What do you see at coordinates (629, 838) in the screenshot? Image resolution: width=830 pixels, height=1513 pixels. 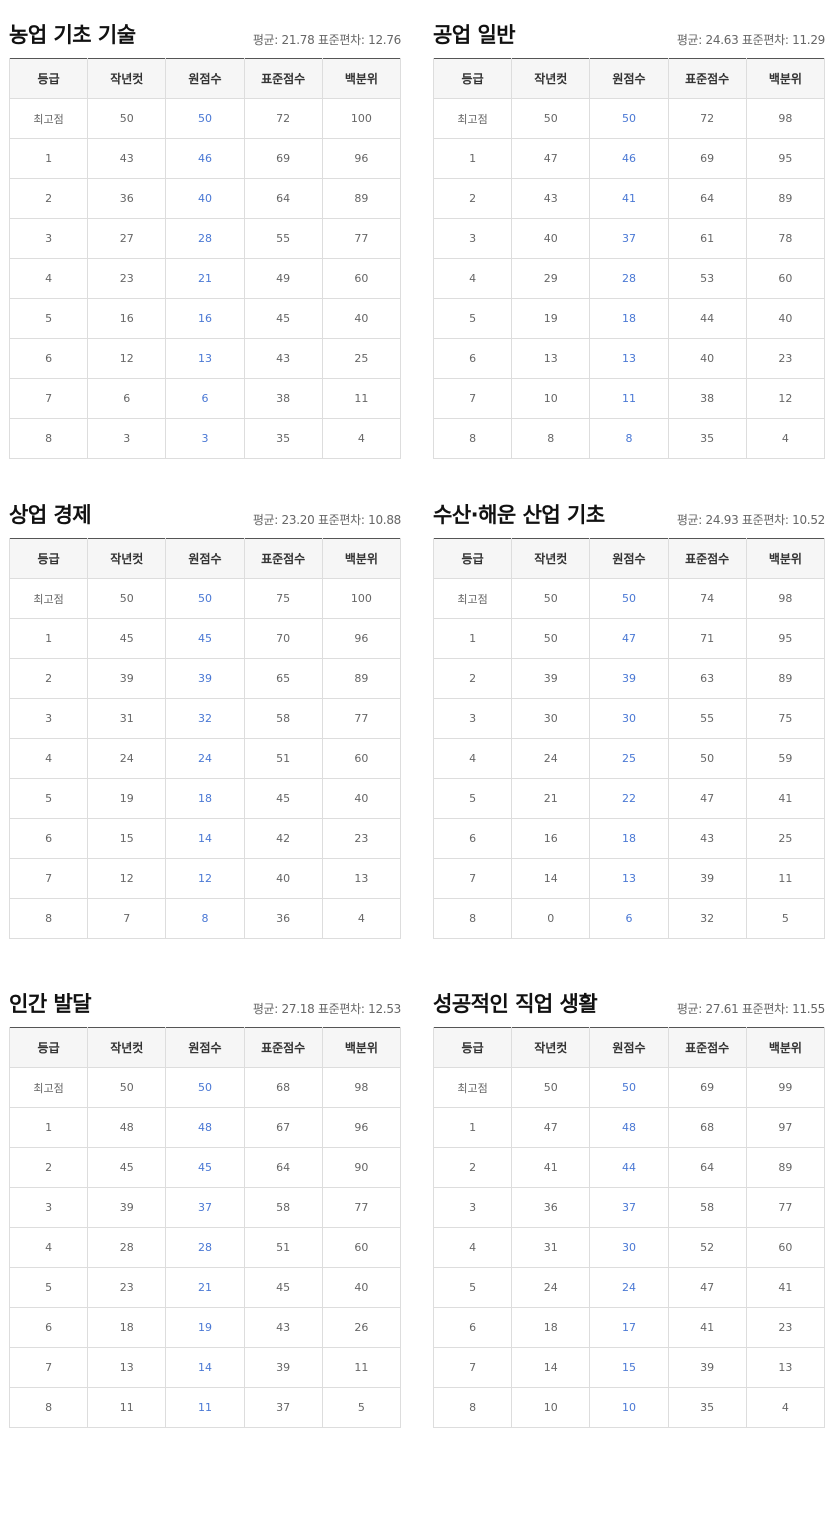 I see `table-cell: 18` at bounding box center [629, 838].